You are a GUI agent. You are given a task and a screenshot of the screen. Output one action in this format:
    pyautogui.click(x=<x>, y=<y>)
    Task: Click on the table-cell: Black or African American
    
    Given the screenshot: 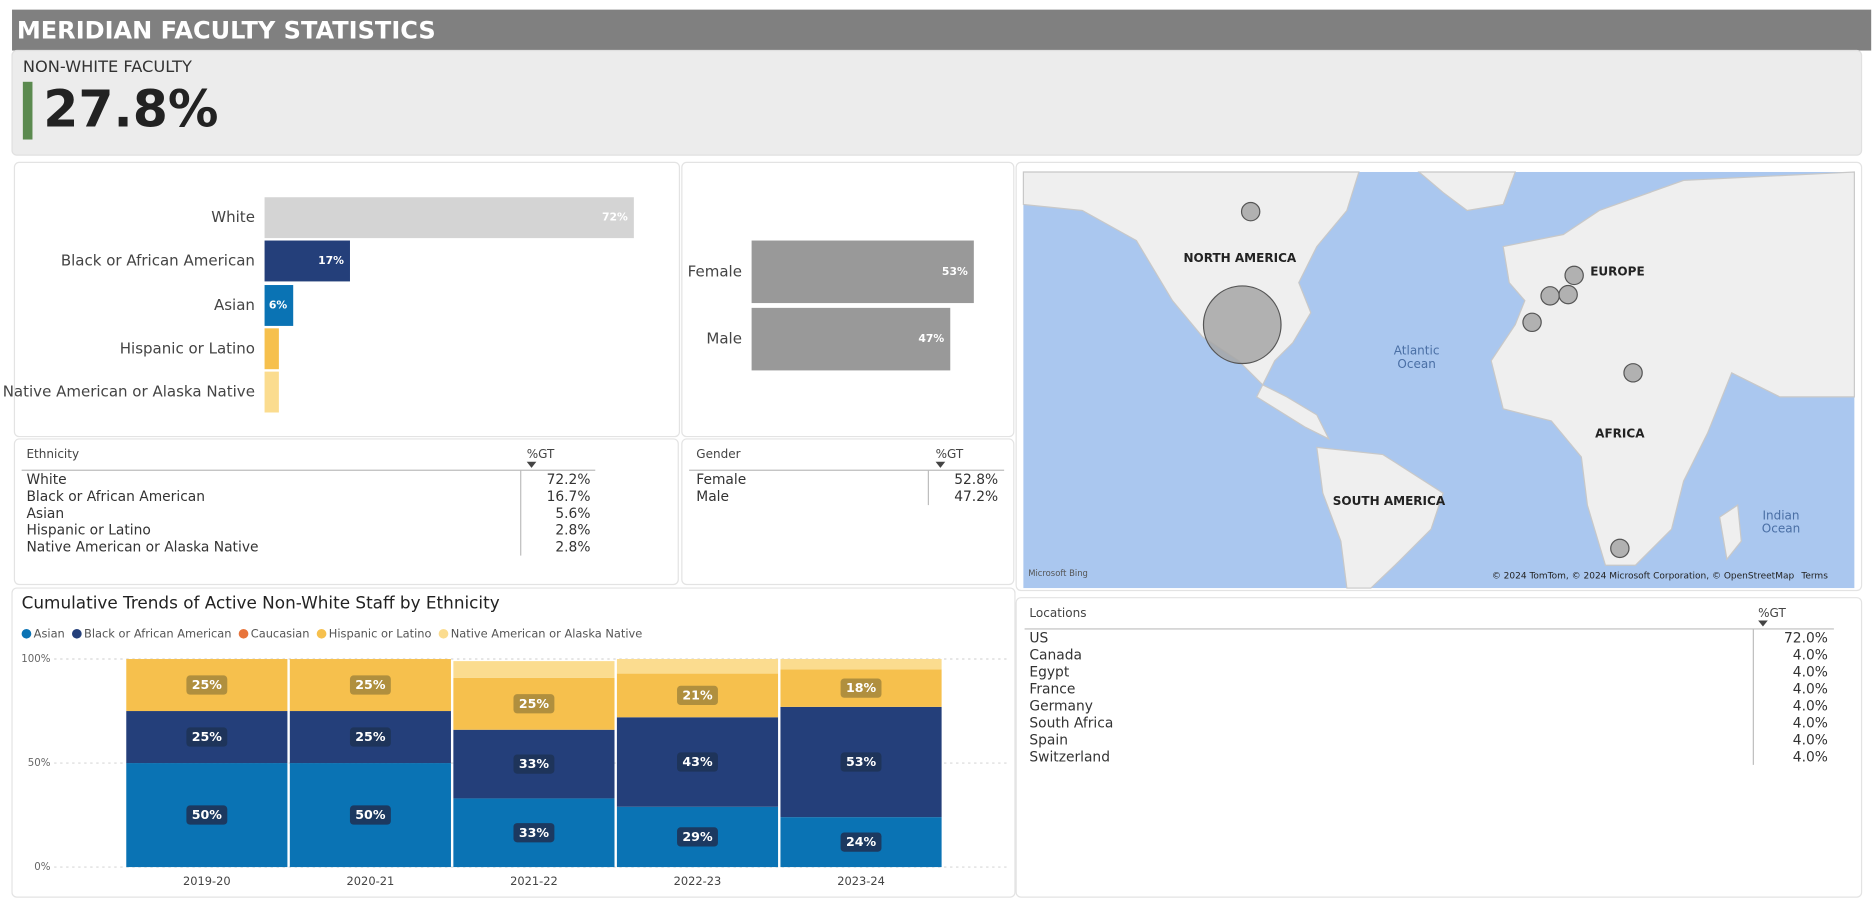 What is the action you would take?
    pyautogui.click(x=115, y=497)
    